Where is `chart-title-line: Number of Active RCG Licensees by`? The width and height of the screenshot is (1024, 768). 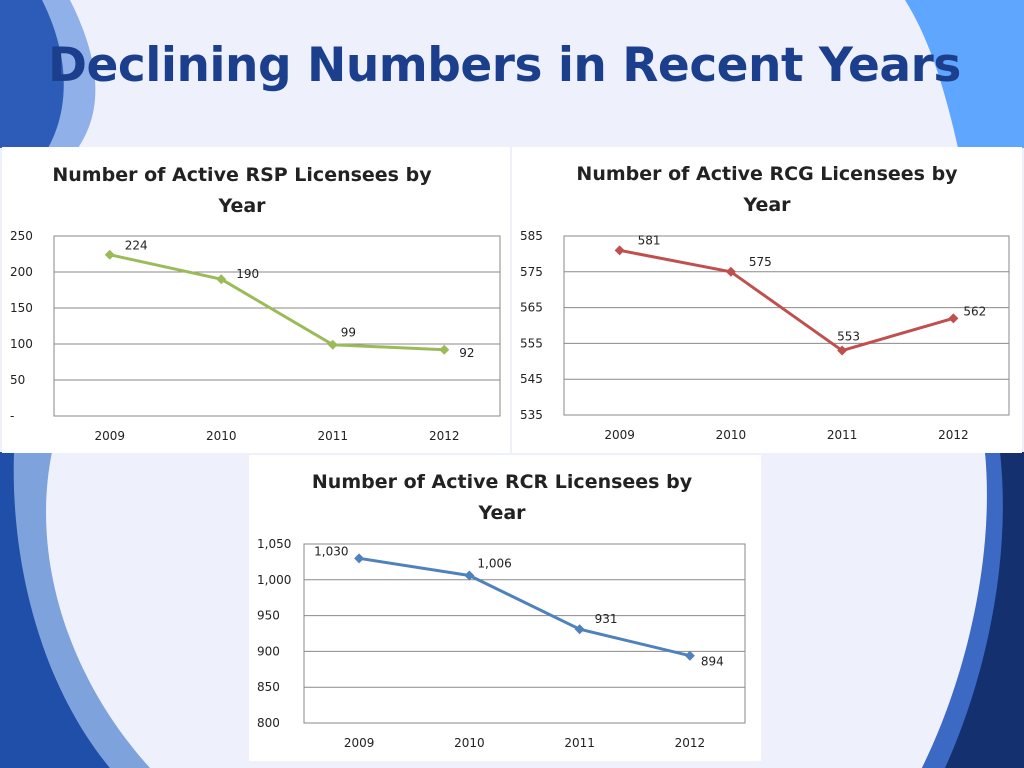 chart-title-line: Number of Active RCG Licensees by is located at coordinates (767, 174).